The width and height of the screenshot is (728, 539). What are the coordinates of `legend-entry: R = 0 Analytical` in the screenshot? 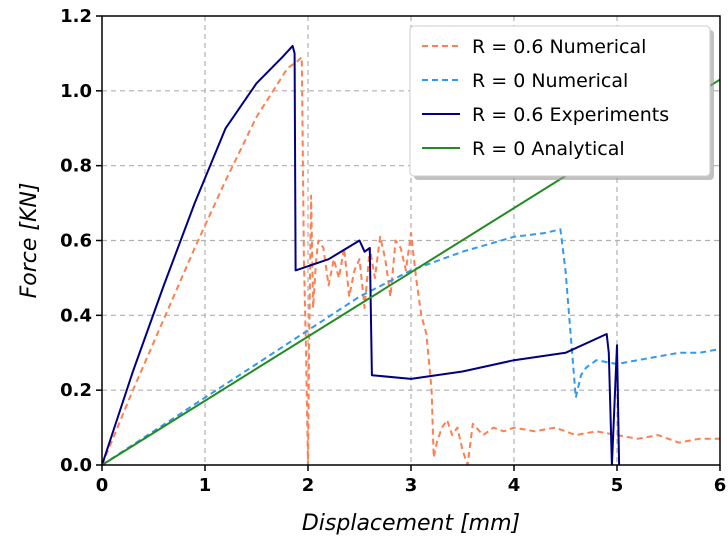 It's located at (548, 149).